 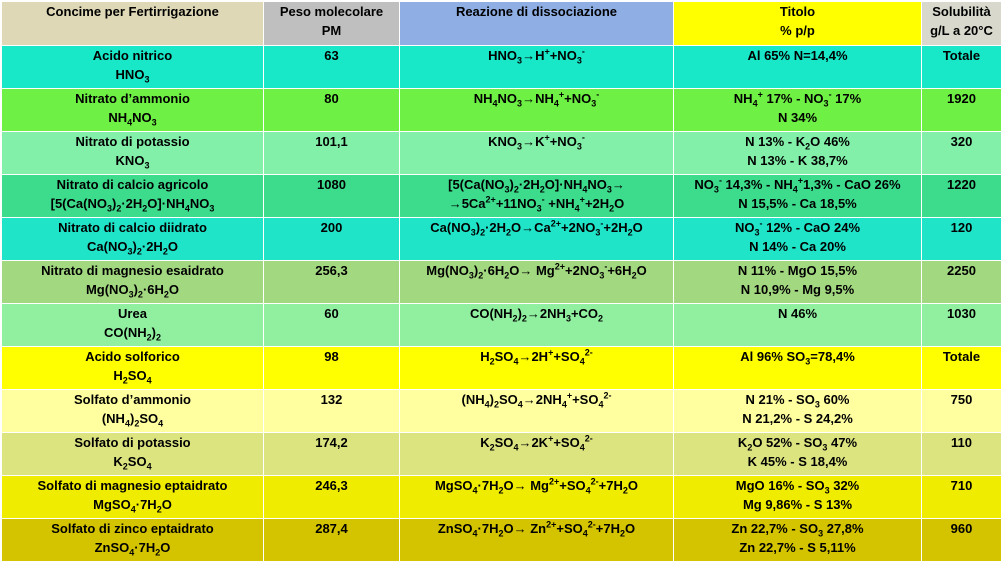 What do you see at coordinates (331, 411) in the screenshot?
I see `molecular-weight-cell: 132` at bounding box center [331, 411].